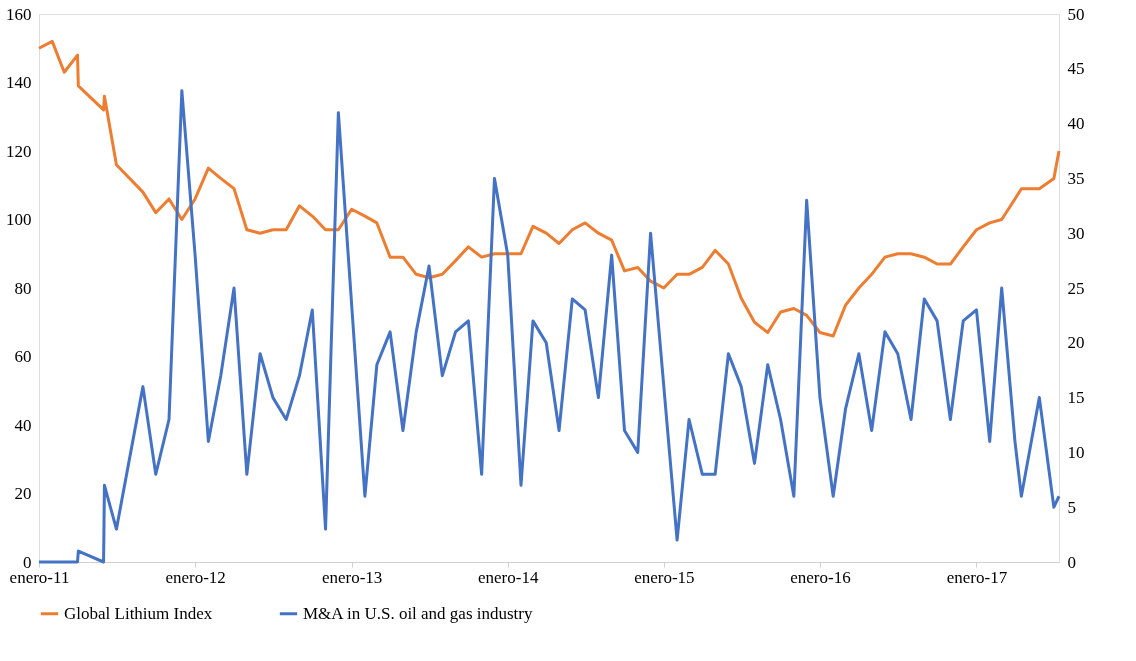 The width and height of the screenshot is (1136, 661). Describe the element at coordinates (418, 613) in the screenshot. I see `legend-label: M&A in U.S. oil and gas industry` at that location.